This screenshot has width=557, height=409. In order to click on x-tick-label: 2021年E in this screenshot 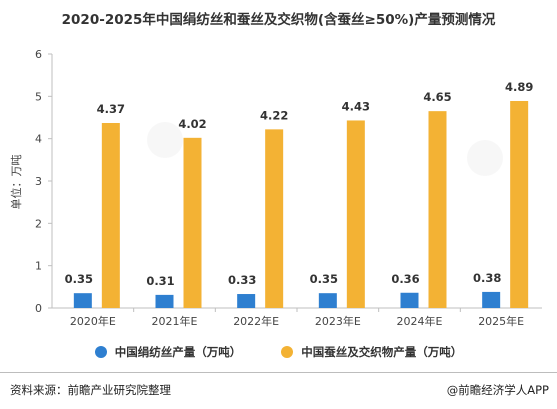, I will do `click(175, 321)`.